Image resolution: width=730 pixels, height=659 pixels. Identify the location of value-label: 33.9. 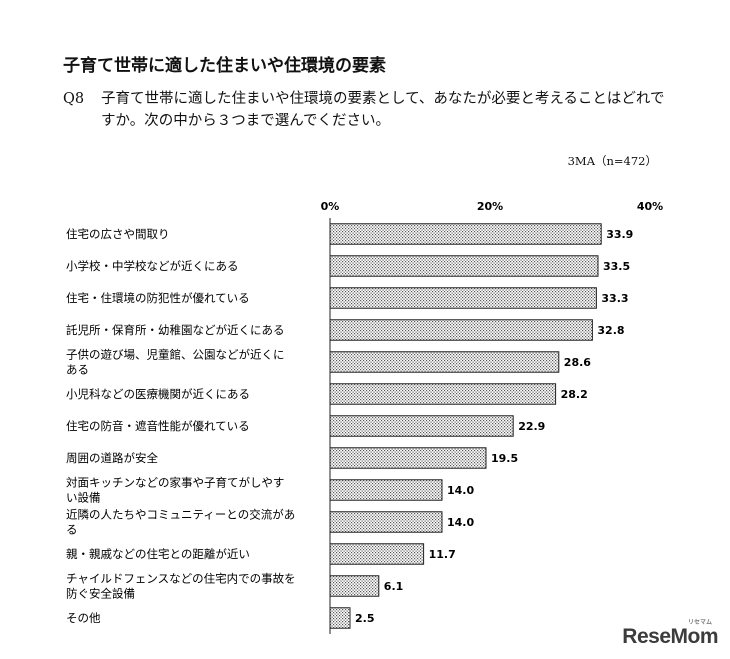
(619, 234).